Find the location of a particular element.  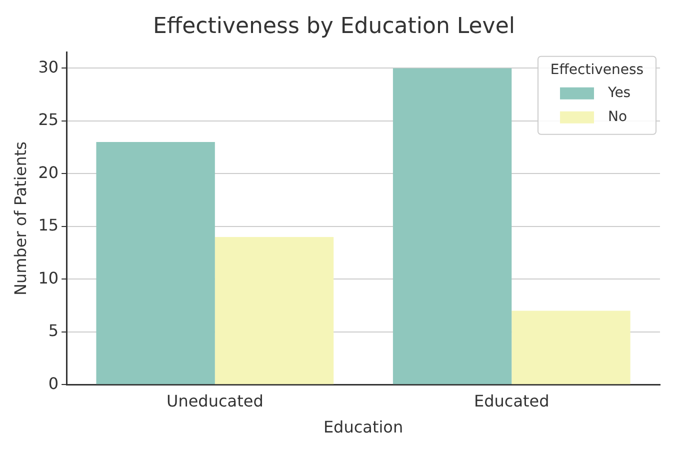

x-axis-title: Education is located at coordinates (363, 427).